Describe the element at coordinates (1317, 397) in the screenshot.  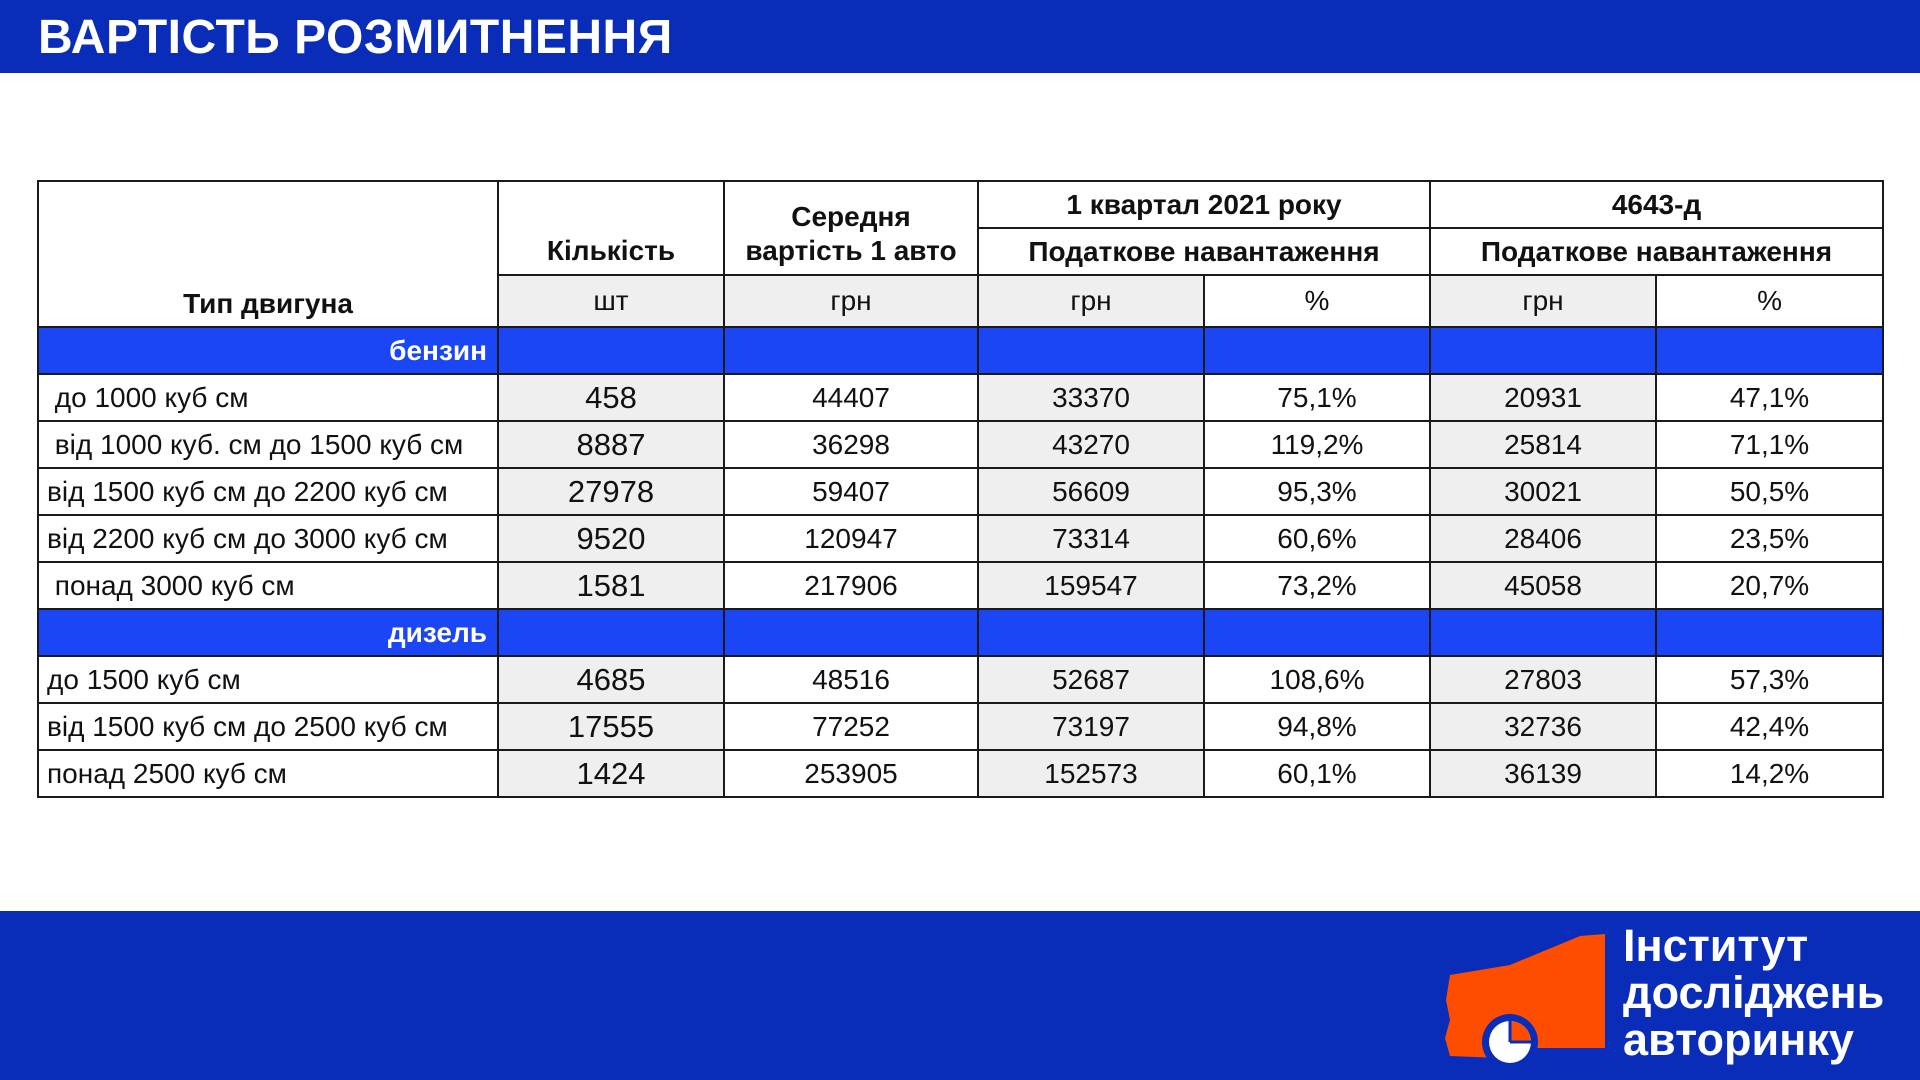
I see `cell-q1-tax-pct: 75,1%` at that location.